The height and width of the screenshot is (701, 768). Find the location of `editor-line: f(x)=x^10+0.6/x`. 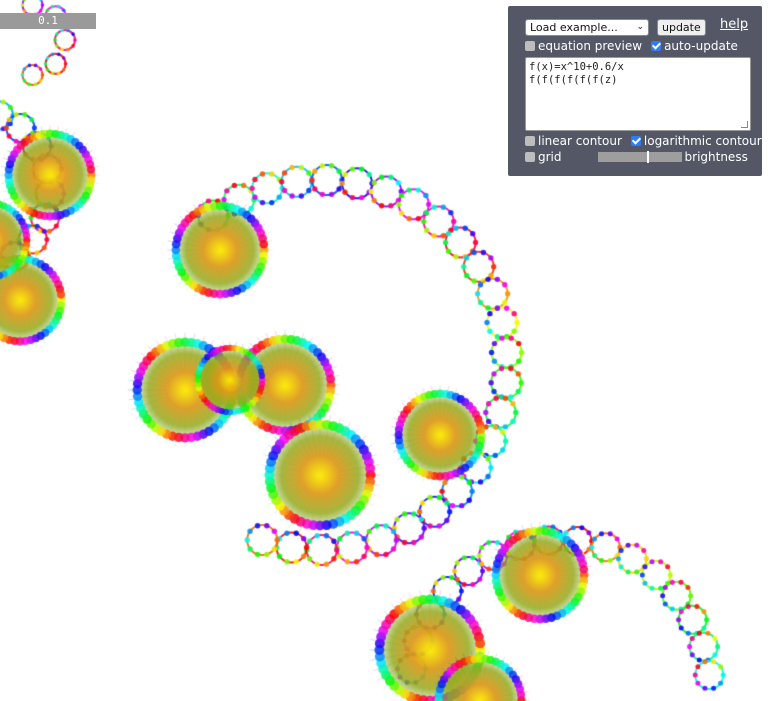

editor-line: f(x)=x^10+0.6/x is located at coordinates (576, 67).